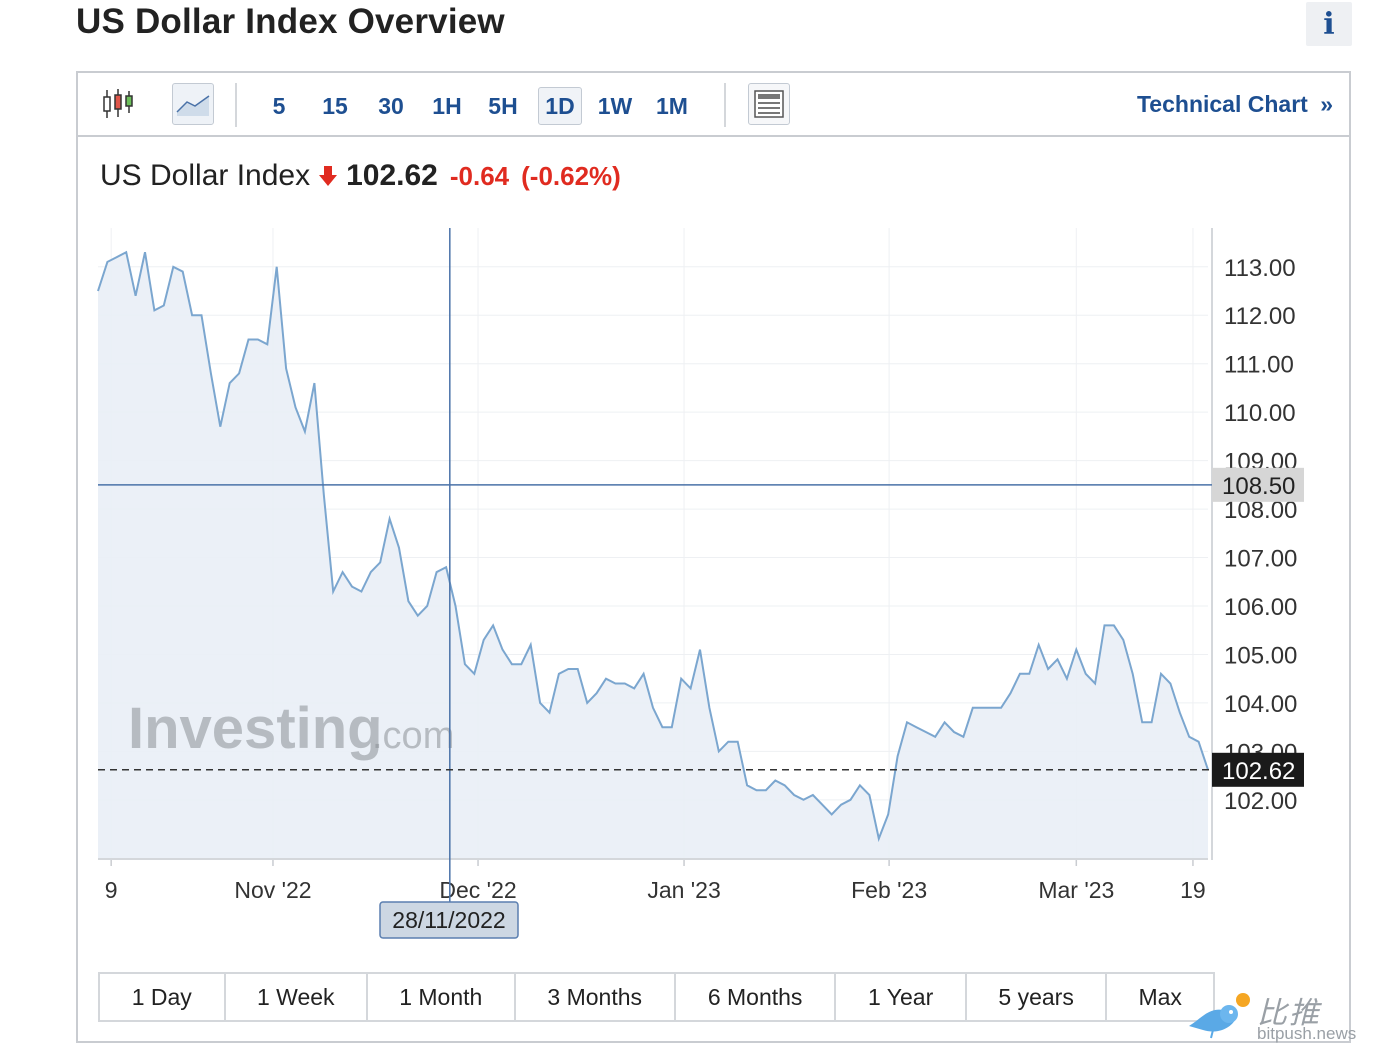 This screenshot has width=1384, height=1060. Describe the element at coordinates (1326, 104) in the screenshot. I see `double-chevron-right-icon: »` at that location.